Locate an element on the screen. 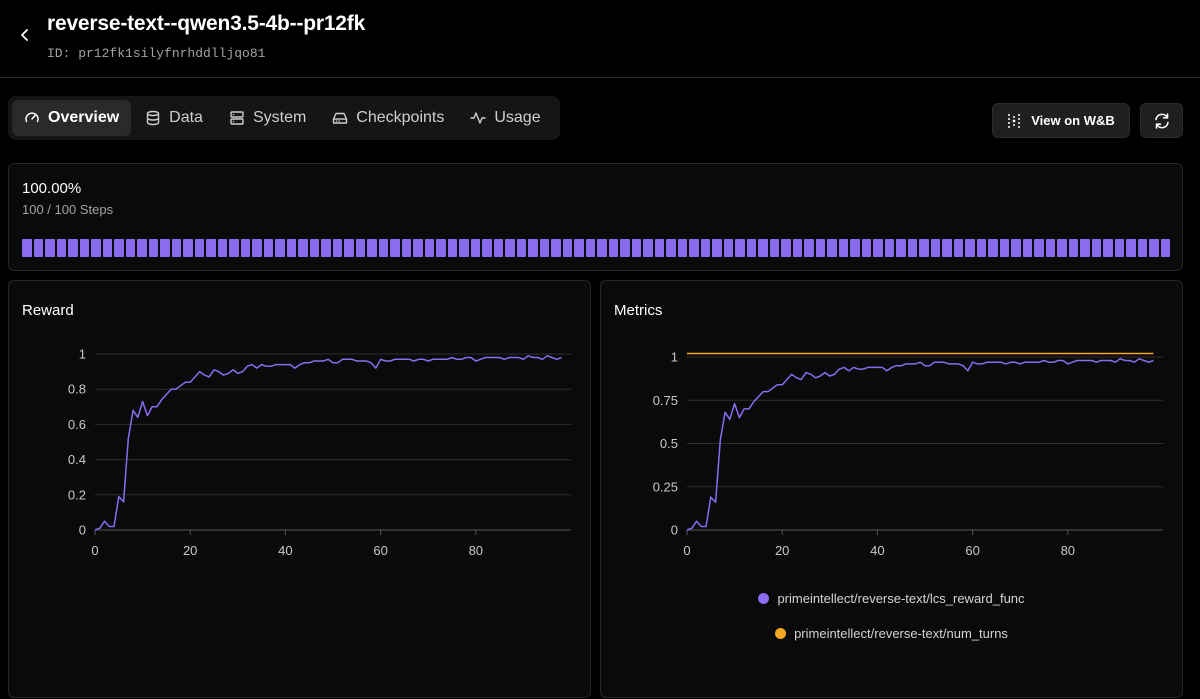 The width and height of the screenshot is (1200, 699). refresh-button is located at coordinates (1161, 120).